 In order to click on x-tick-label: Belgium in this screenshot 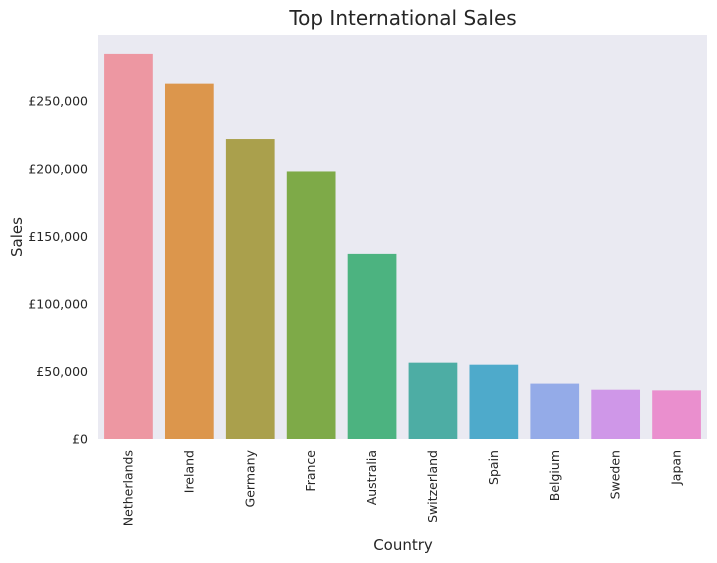, I will do `click(554, 475)`.